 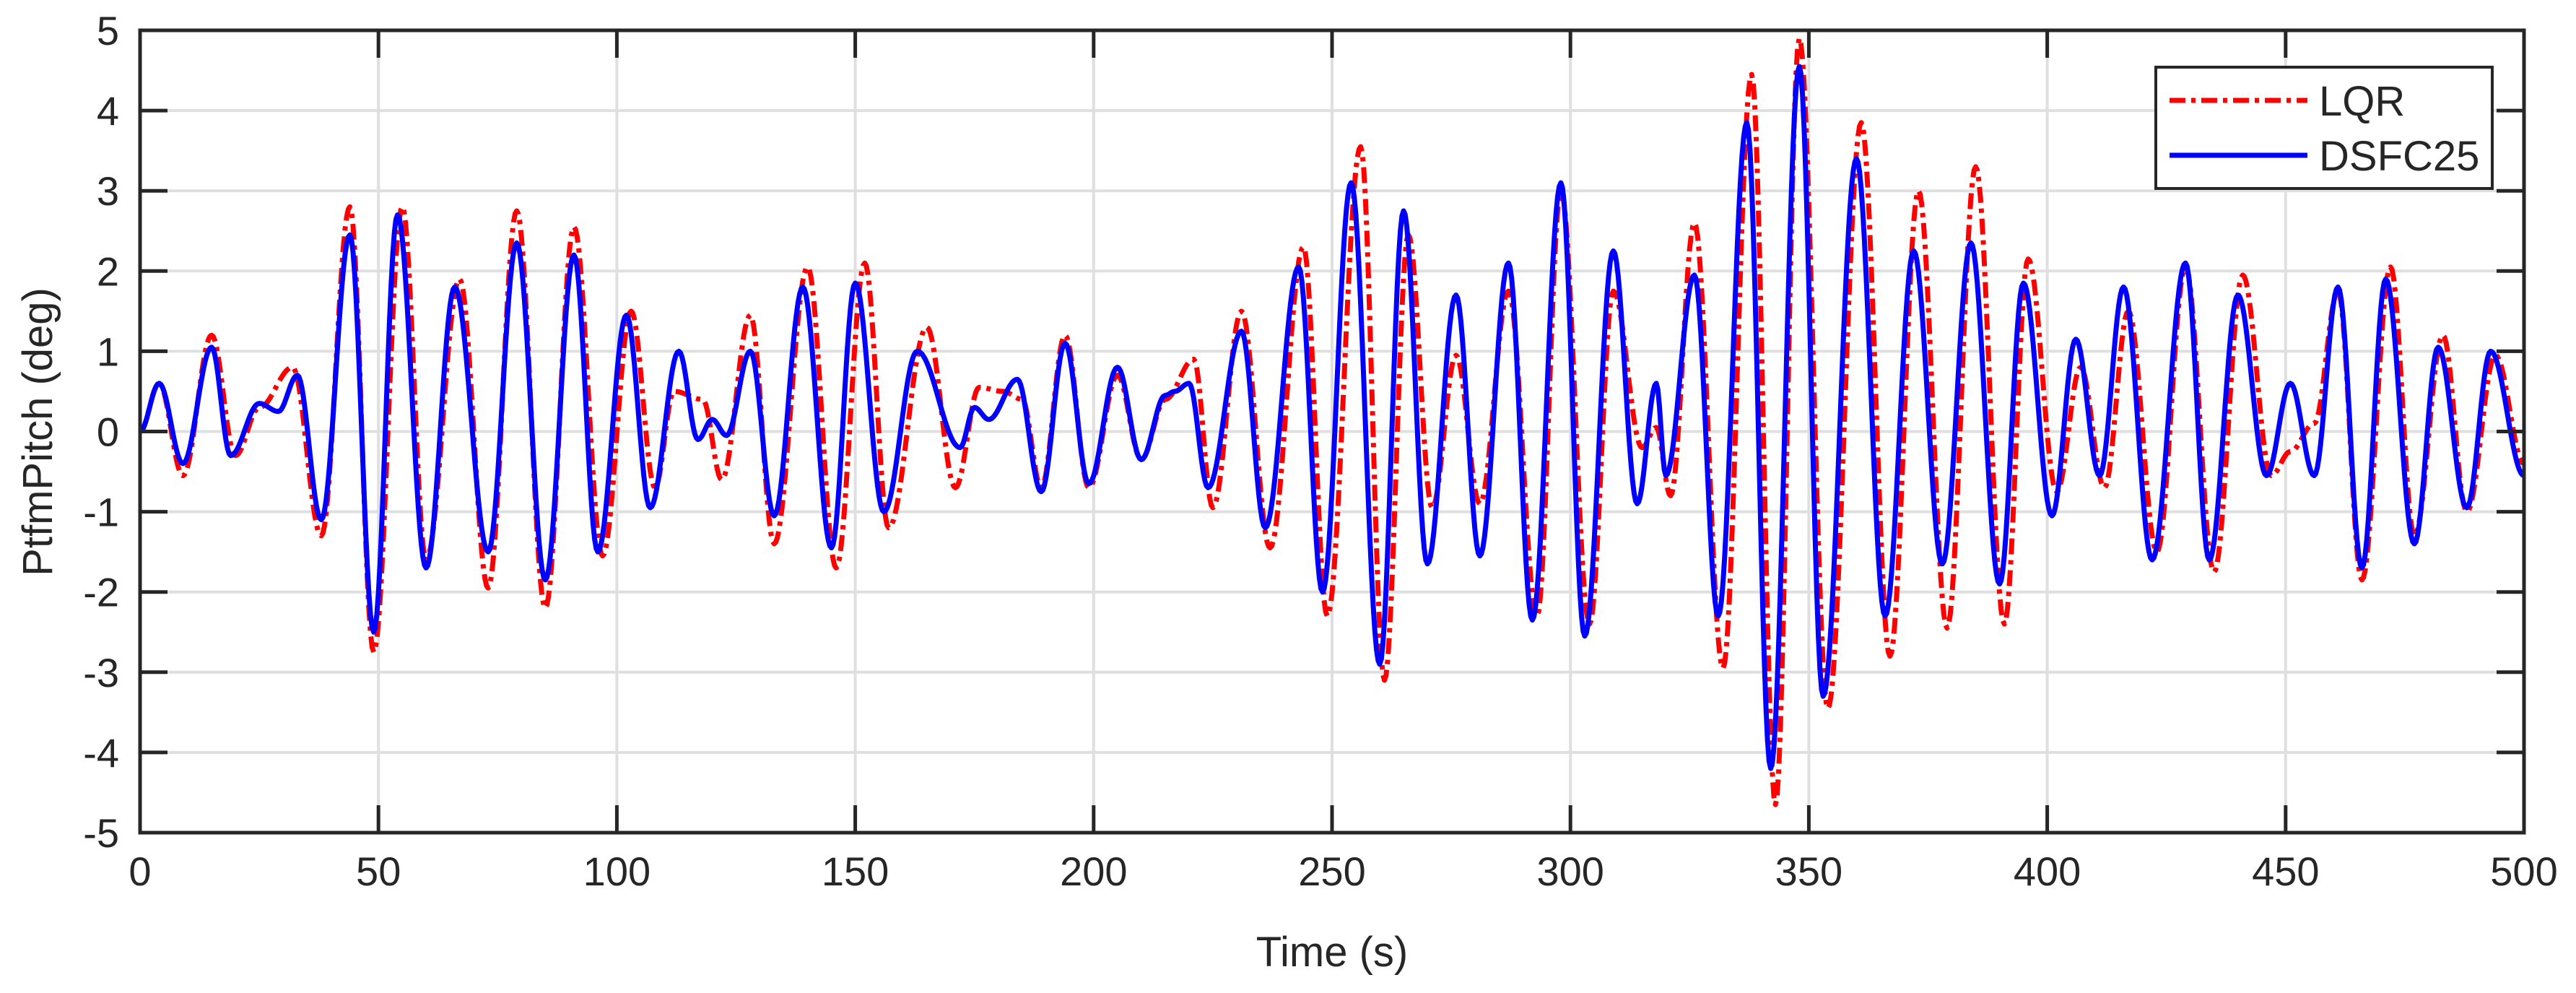 I want to click on x-tick-label: 150, so click(x=855, y=871).